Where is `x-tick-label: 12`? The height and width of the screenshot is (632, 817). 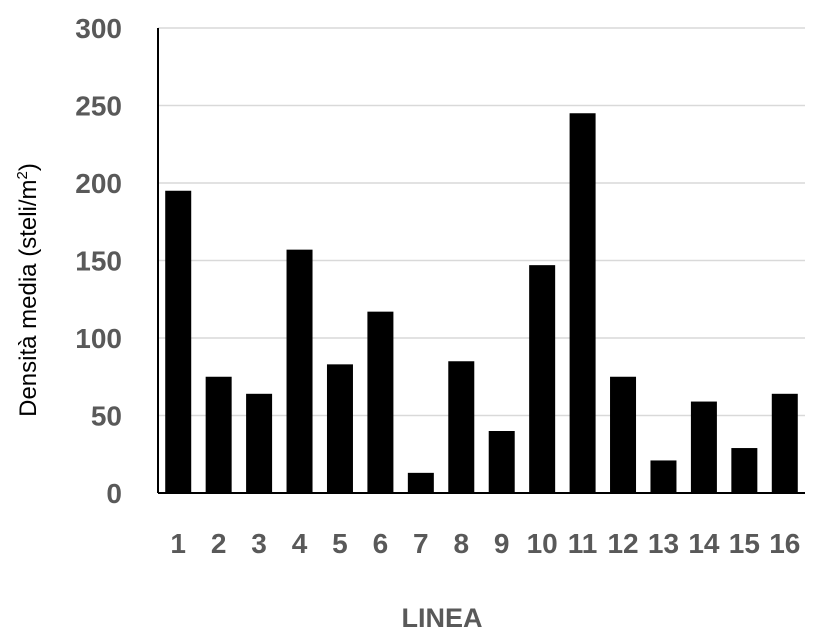
x-tick-label: 12 is located at coordinates (622, 543).